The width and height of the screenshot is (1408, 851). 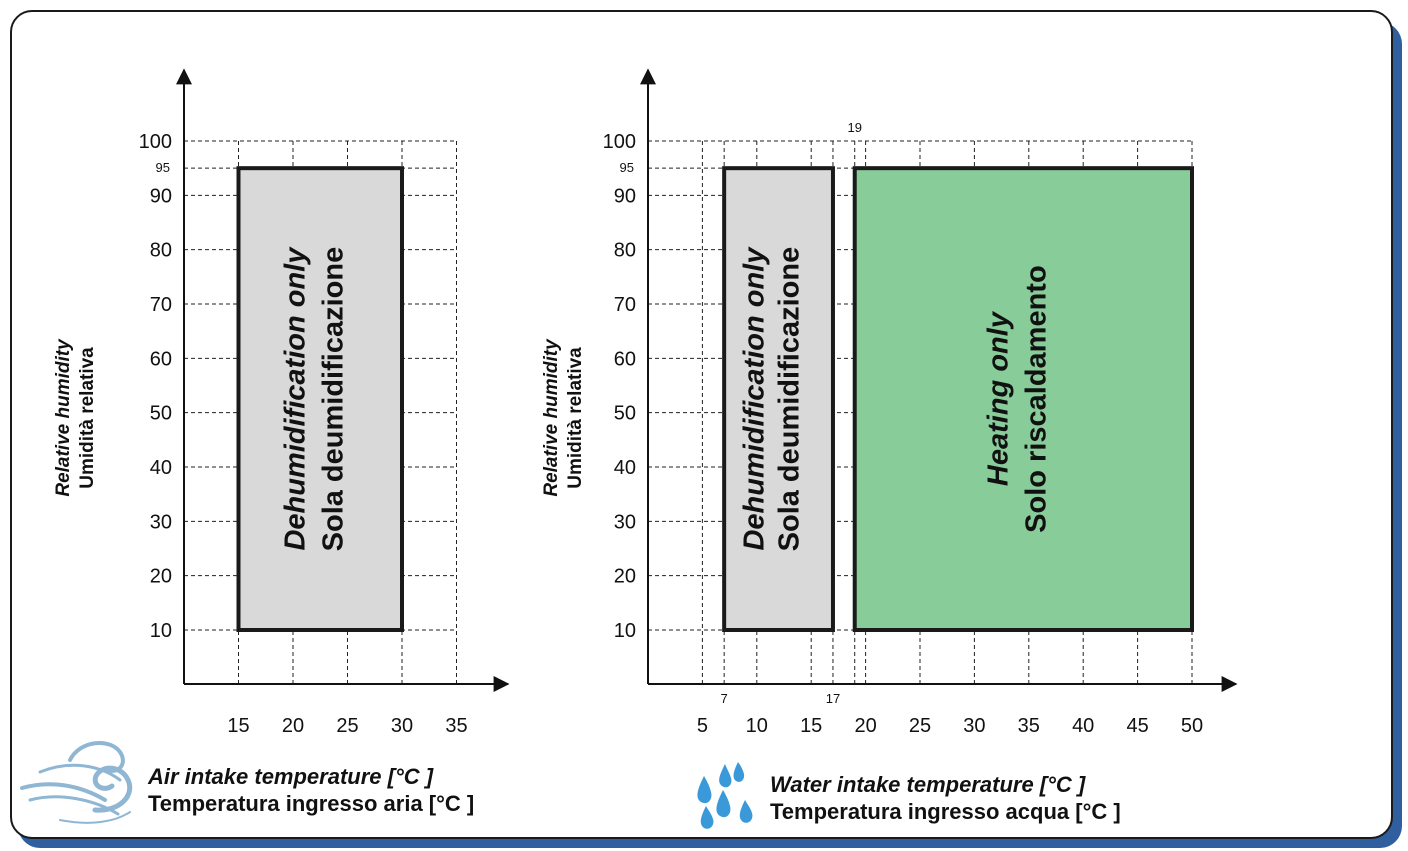 What do you see at coordinates (290, 776) in the screenshot?
I see `air-x-label-italic: Air intake temperature [°C ]` at bounding box center [290, 776].